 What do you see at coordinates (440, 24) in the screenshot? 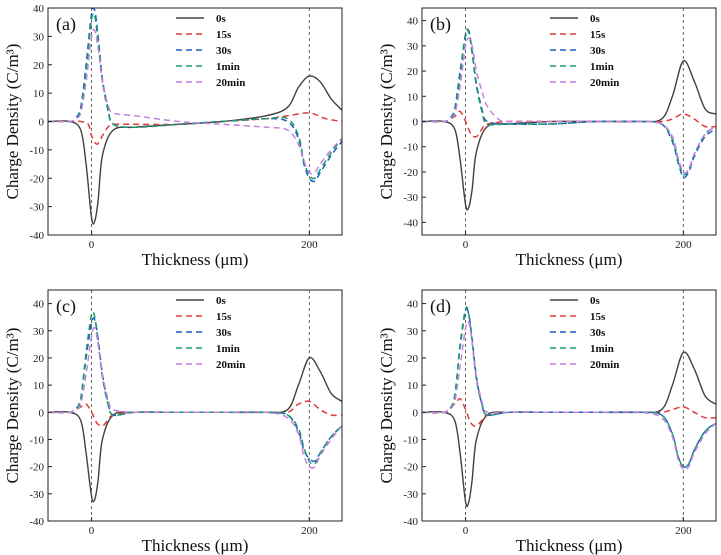
I see `panel-label: (b)` at bounding box center [440, 24].